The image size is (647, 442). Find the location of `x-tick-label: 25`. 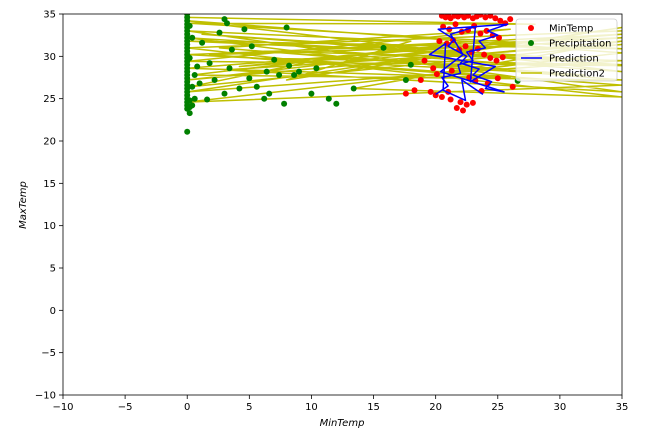

x-tick-label: 25 is located at coordinates (497, 407).